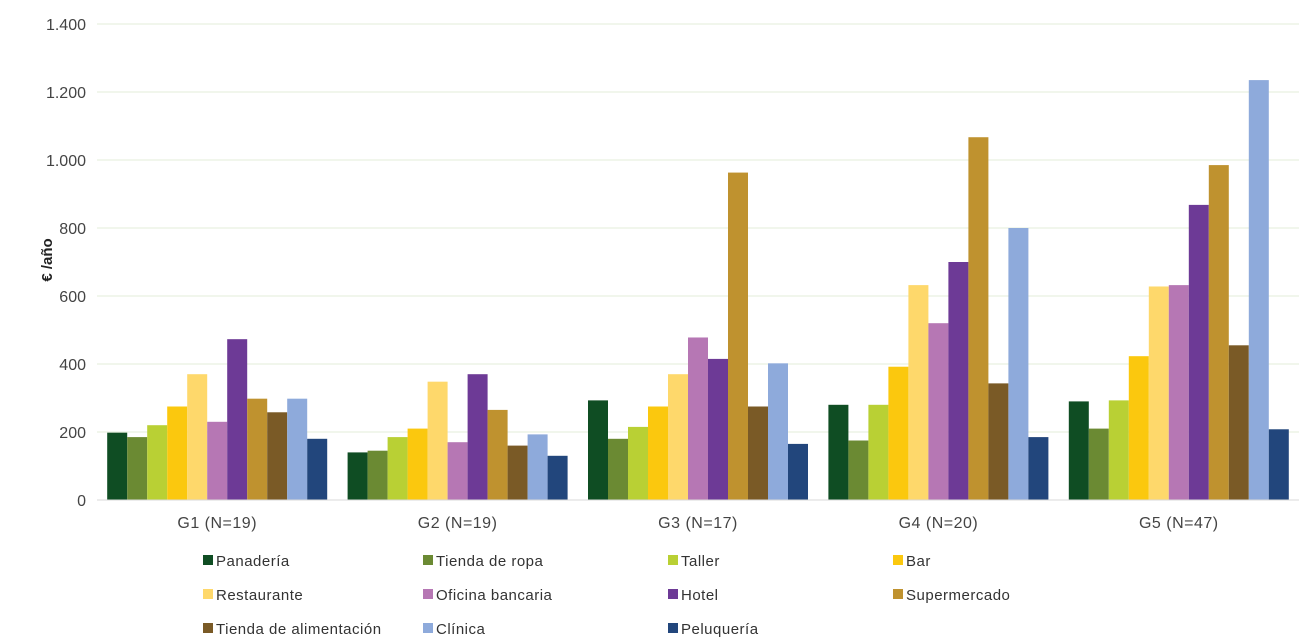 This screenshot has height=641, width=1299. Describe the element at coordinates (72, 365) in the screenshot. I see `y-tick-label: 400` at that location.